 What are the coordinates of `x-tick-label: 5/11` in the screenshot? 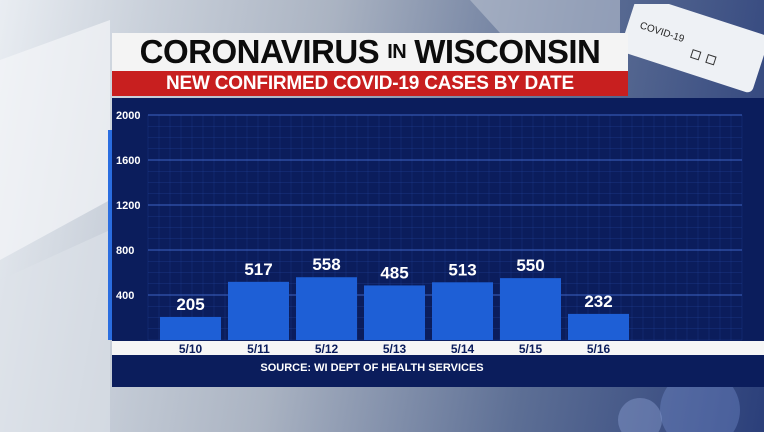 It's located at (258, 349).